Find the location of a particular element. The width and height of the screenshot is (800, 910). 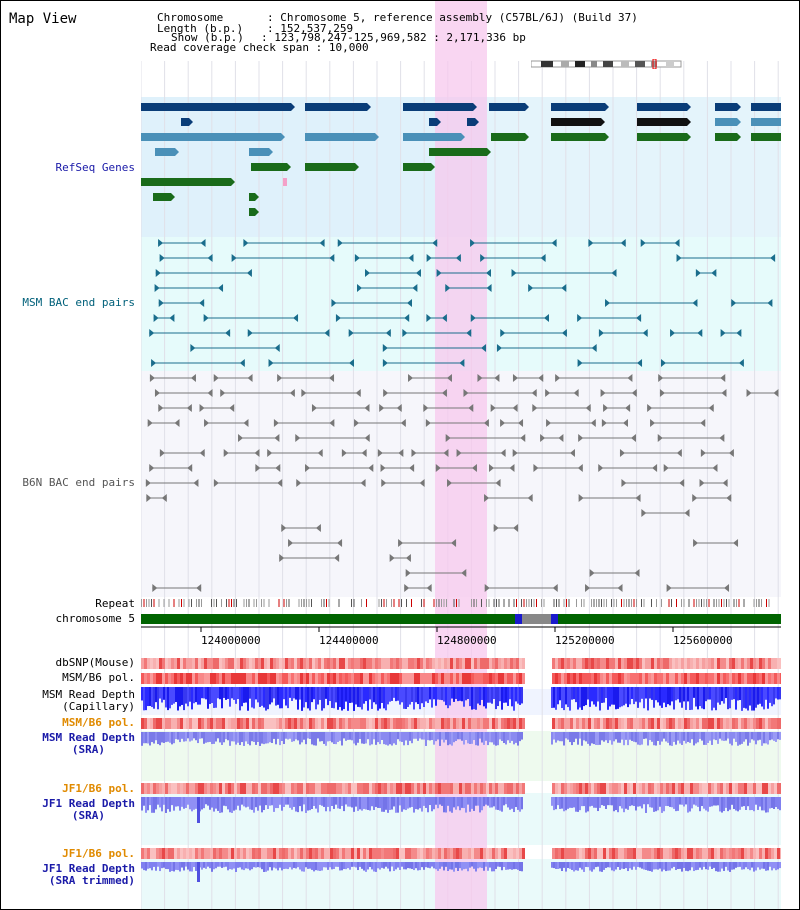

track-label-msm-depth-sra: MSM Read Depth (SRA) is located at coordinates (88, 743).